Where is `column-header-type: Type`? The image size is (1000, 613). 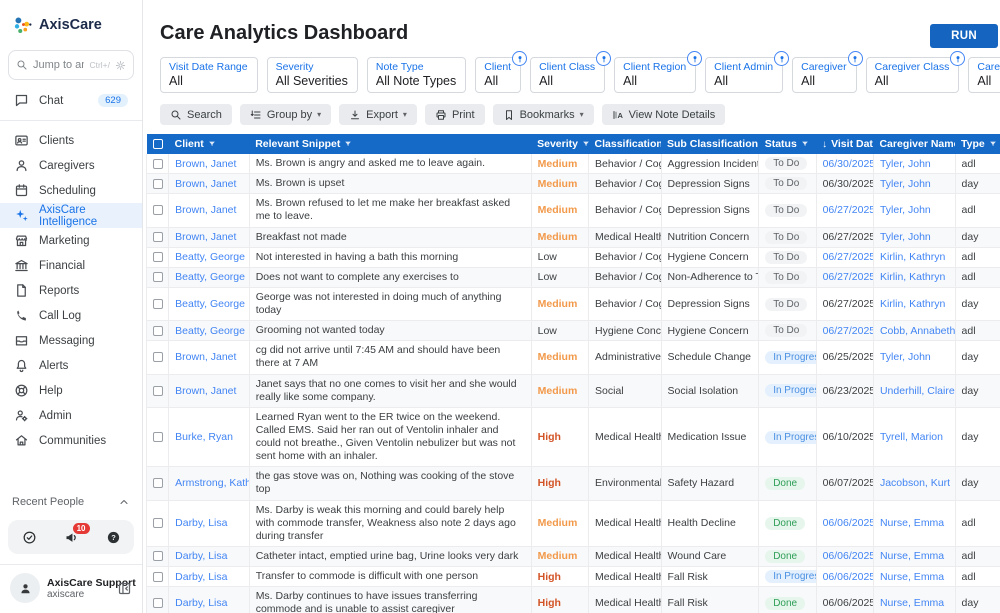 column-header-type: Type is located at coordinates (977, 144).